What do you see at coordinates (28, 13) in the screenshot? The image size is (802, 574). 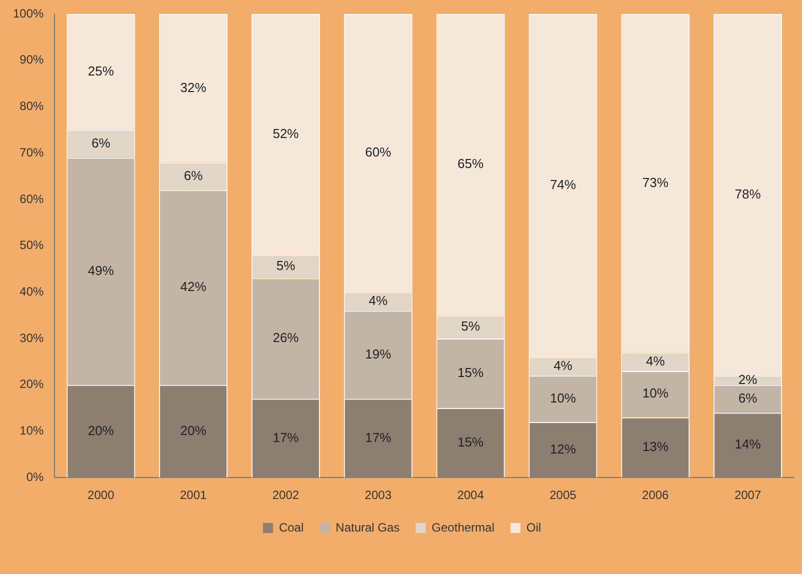 I see `y-tick-label: 100%` at bounding box center [28, 13].